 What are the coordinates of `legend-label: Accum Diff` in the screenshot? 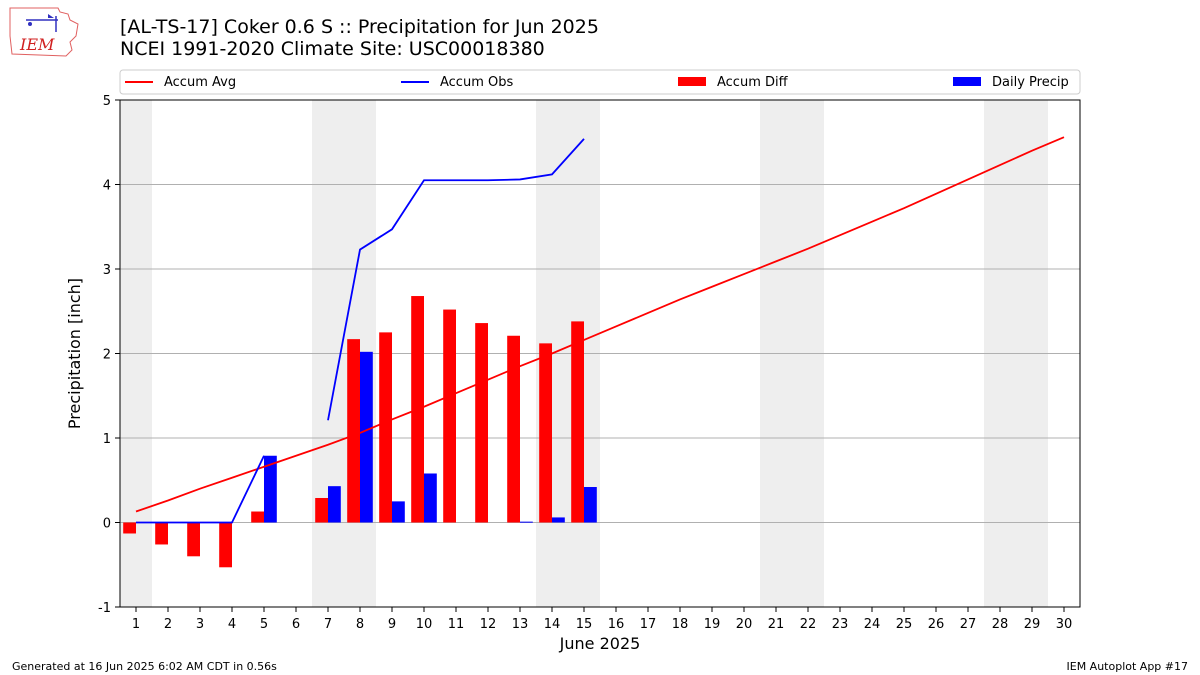 It's located at (753, 82).